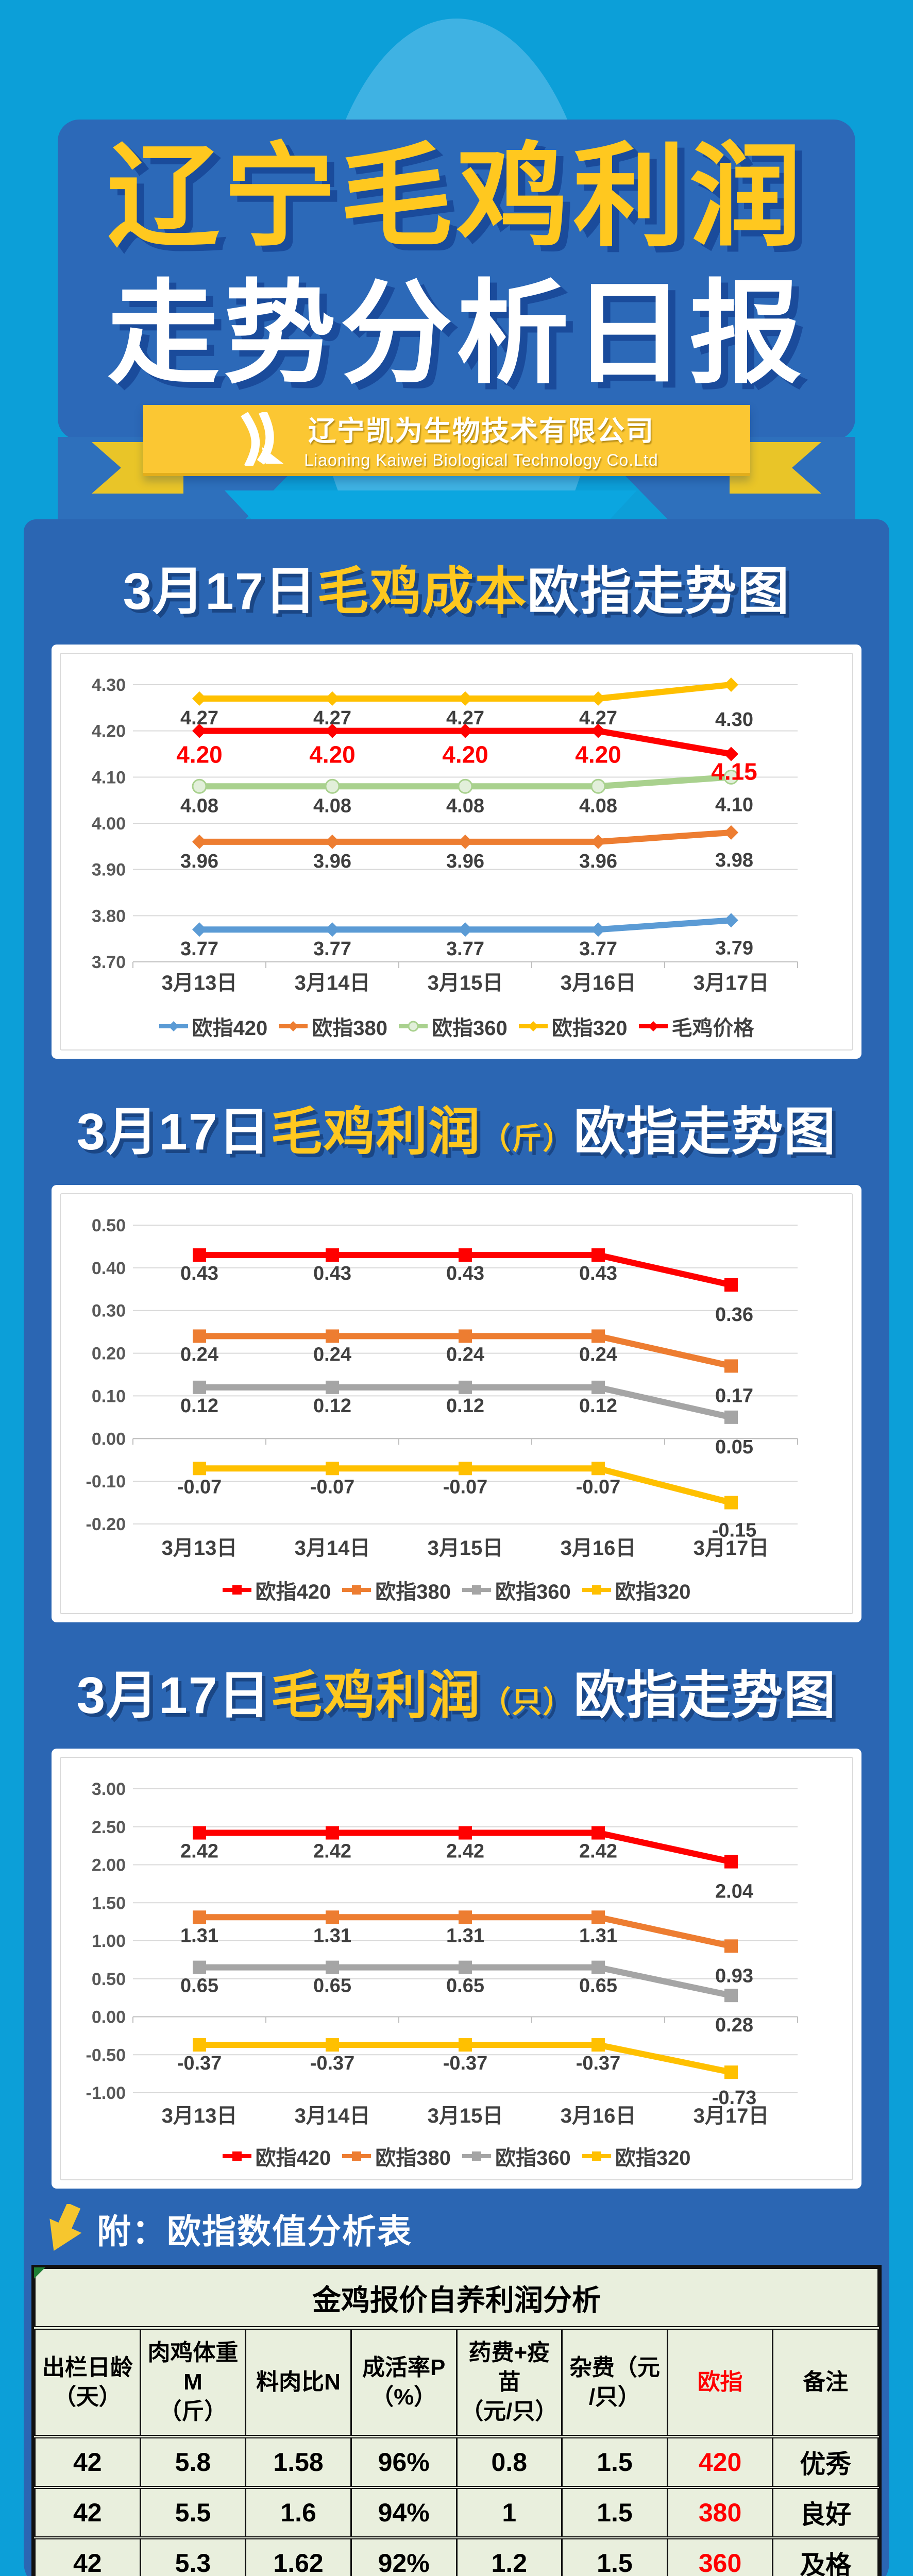 The width and height of the screenshot is (913, 2576). Describe the element at coordinates (712, 1028) in the screenshot. I see `legend-label: 毛鸡价格` at that location.